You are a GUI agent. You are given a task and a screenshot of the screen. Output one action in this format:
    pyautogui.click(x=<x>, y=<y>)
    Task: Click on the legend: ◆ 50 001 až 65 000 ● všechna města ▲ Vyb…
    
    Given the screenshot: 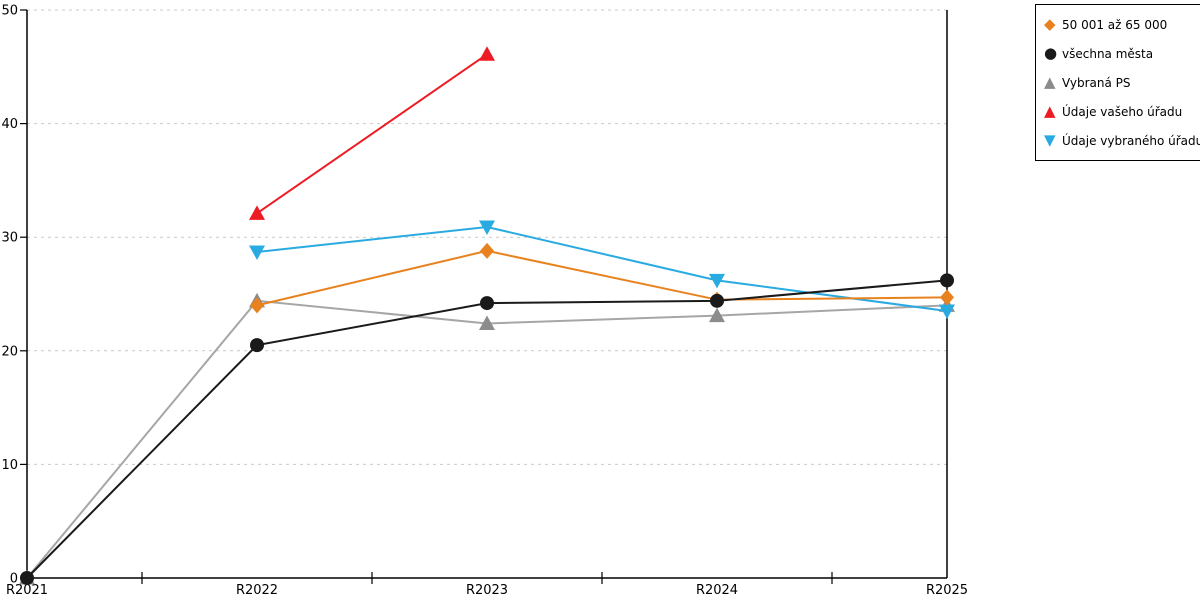 What is the action you would take?
    pyautogui.click(x=1117, y=82)
    